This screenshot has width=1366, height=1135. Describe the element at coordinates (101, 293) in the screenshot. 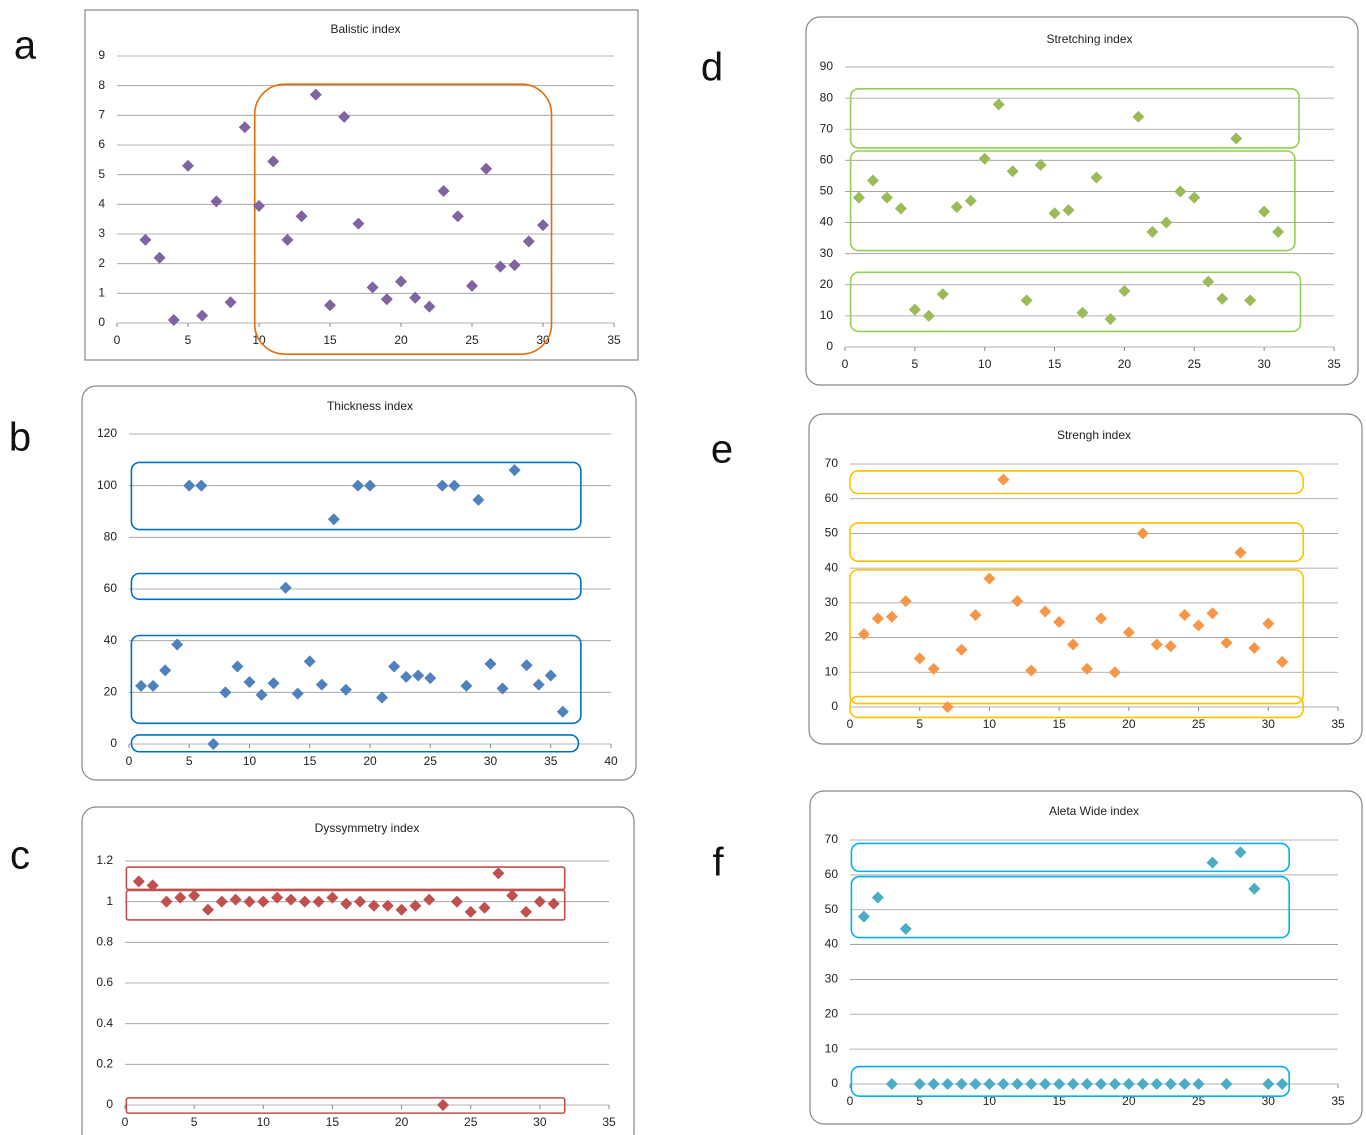

I see `y-tick-label: 1` at that location.